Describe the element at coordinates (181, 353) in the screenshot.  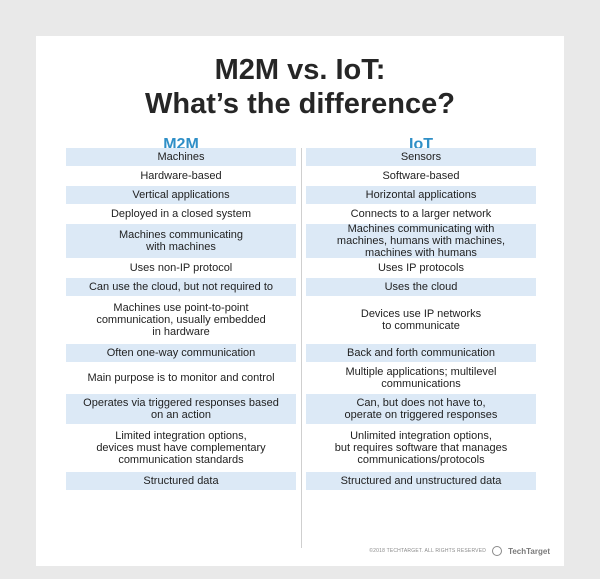
I see `m2m-cell: Often one-way communication` at that location.